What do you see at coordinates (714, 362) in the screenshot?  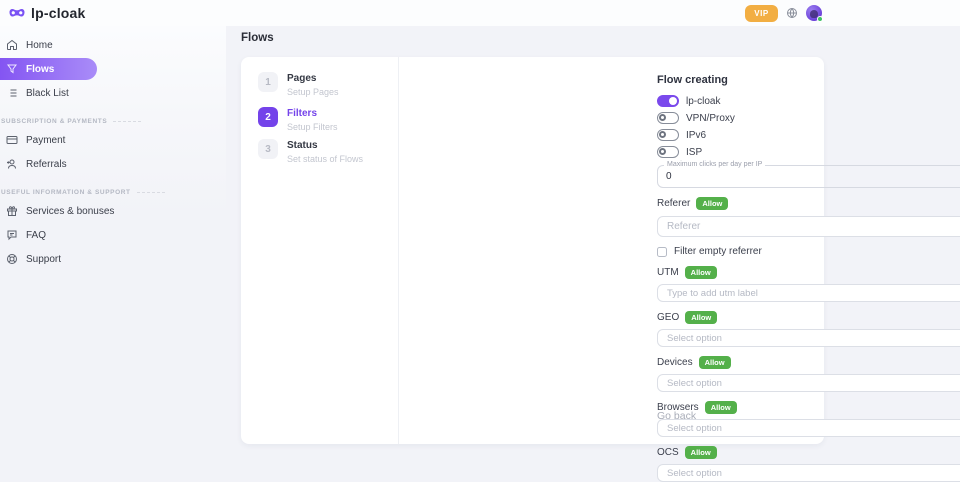 I see `devices-allow-badge: Allow` at bounding box center [714, 362].